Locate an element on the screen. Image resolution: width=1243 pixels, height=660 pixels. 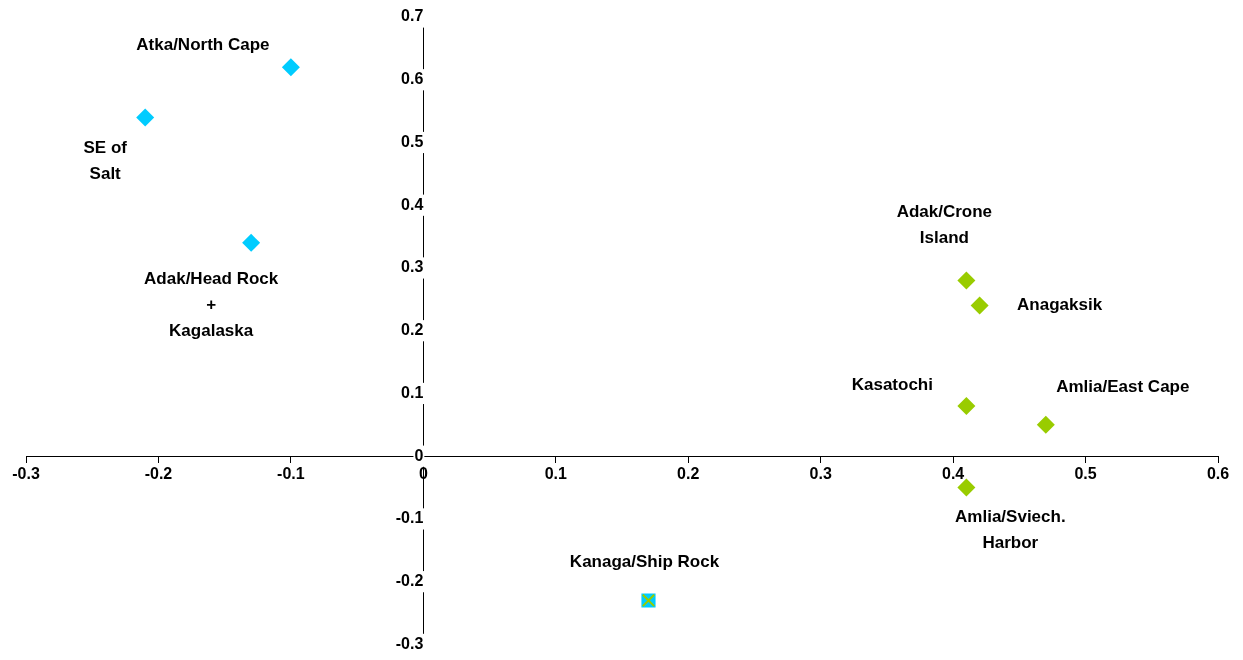
x-tick-label: 0.2 is located at coordinates (688, 474).